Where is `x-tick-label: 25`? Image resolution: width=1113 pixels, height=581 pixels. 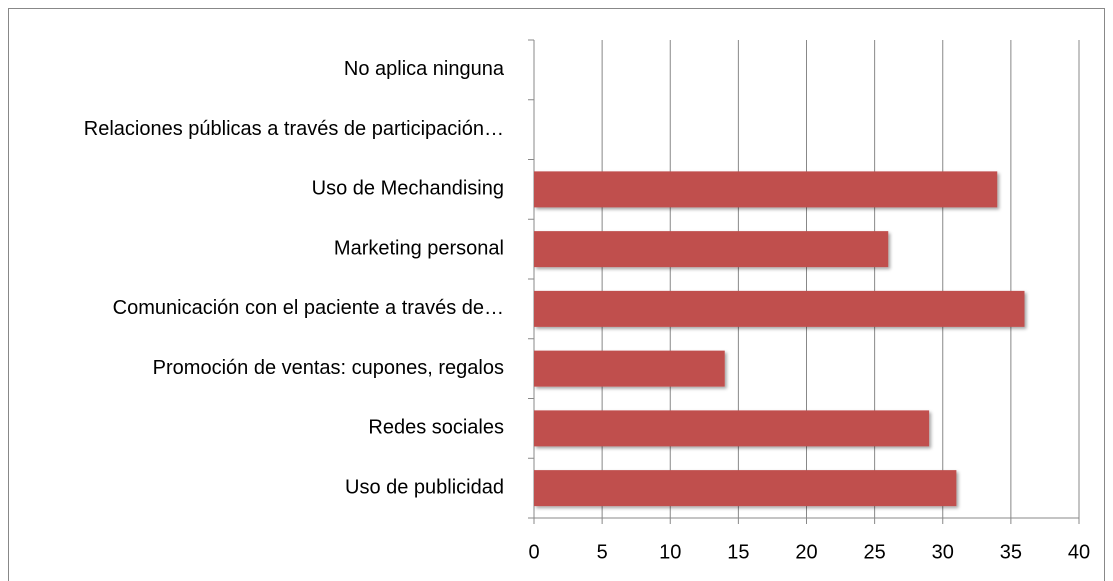 x-tick-label: 25 is located at coordinates (875, 552).